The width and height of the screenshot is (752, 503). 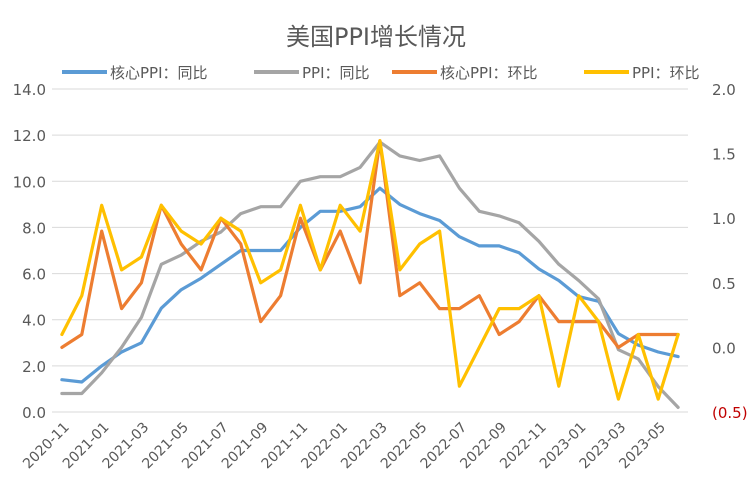 I want to click on left-y-axis: 0.0 2.0 4.0 6.0 8.0 10.0 12.0 14.0, so click(x=29, y=251).